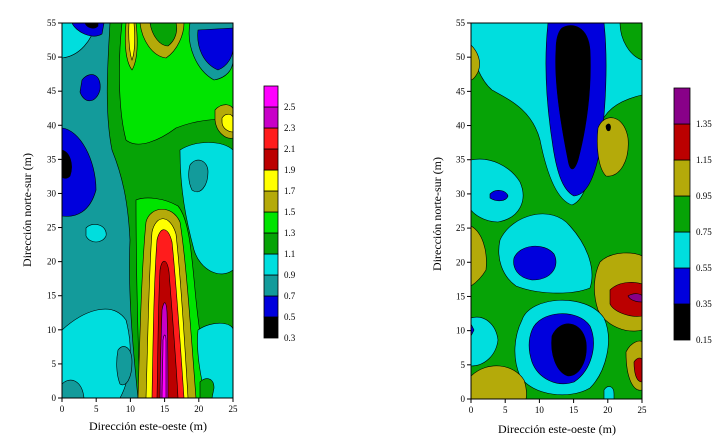  I want to click on colorbar-label: 0.7, so click(290, 296).